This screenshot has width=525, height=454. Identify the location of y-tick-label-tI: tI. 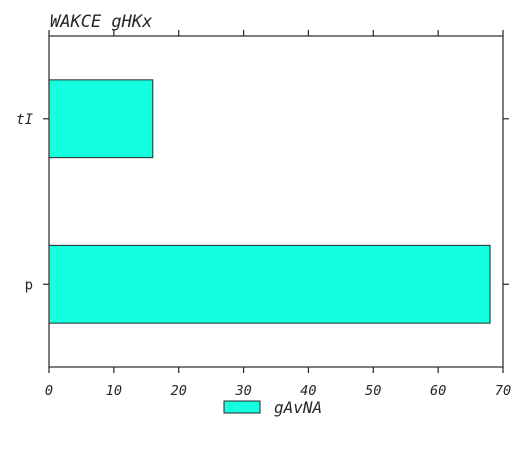
(24, 120).